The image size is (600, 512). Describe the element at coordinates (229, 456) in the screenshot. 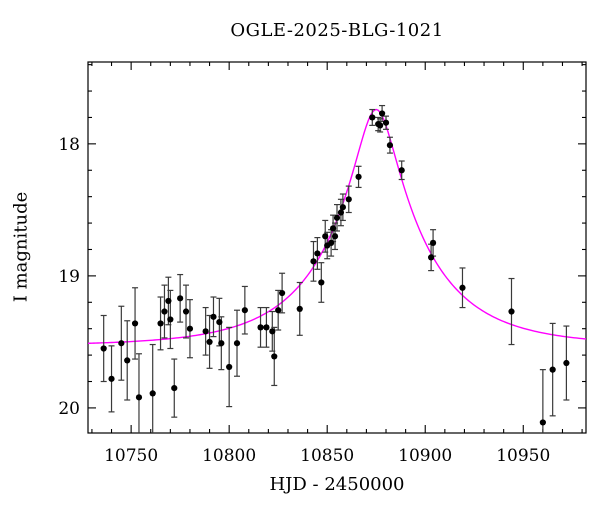

I see `svg-text: 10800` at that location.